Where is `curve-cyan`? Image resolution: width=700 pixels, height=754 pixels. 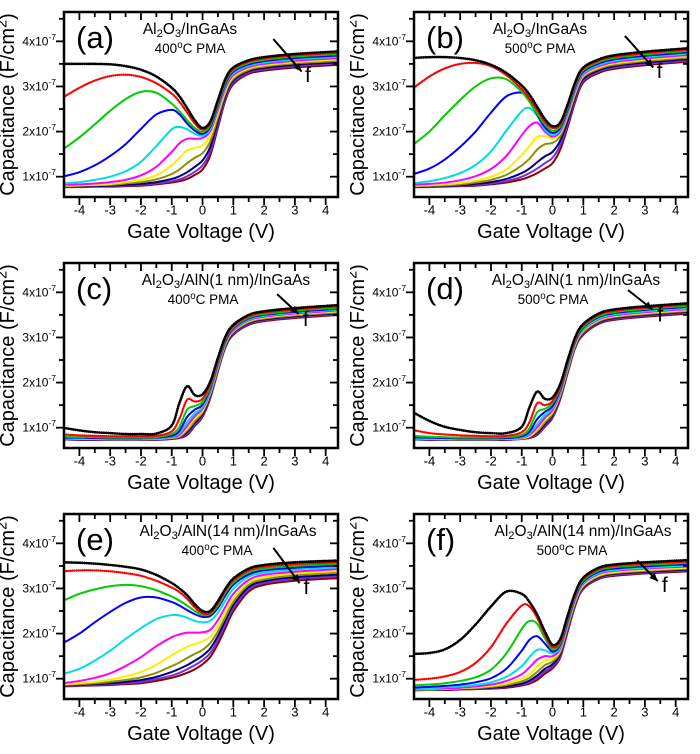
curve-cyan is located at coordinates (201, 120).